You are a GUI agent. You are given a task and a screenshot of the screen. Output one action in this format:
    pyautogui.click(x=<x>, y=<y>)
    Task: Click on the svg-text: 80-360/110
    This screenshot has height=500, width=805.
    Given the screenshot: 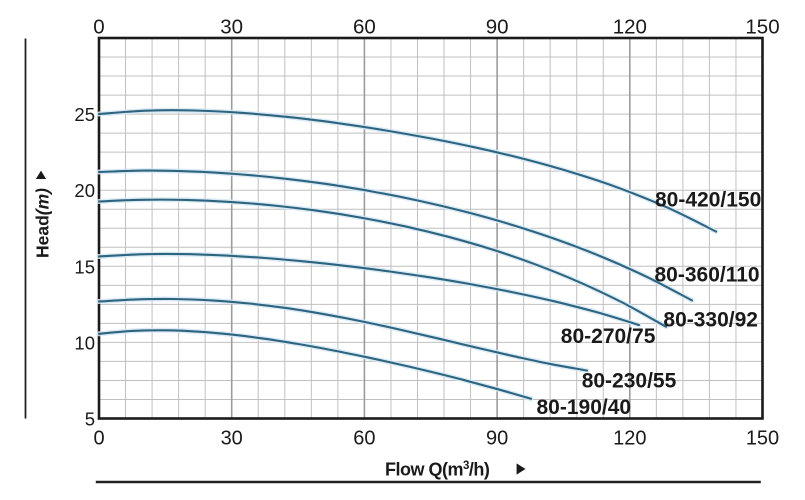 What is the action you would take?
    pyautogui.click(x=707, y=274)
    